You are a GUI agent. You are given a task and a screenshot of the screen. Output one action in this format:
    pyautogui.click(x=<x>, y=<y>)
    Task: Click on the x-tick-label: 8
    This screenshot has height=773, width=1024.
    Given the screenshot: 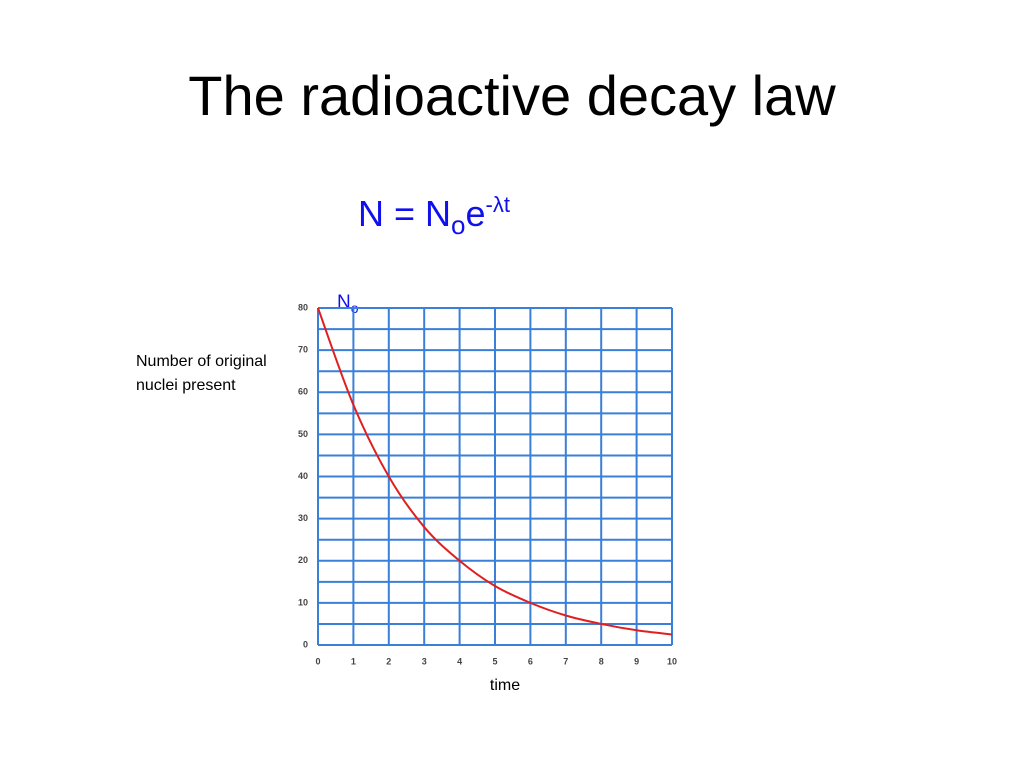 What is the action you would take?
    pyautogui.click(x=601, y=661)
    